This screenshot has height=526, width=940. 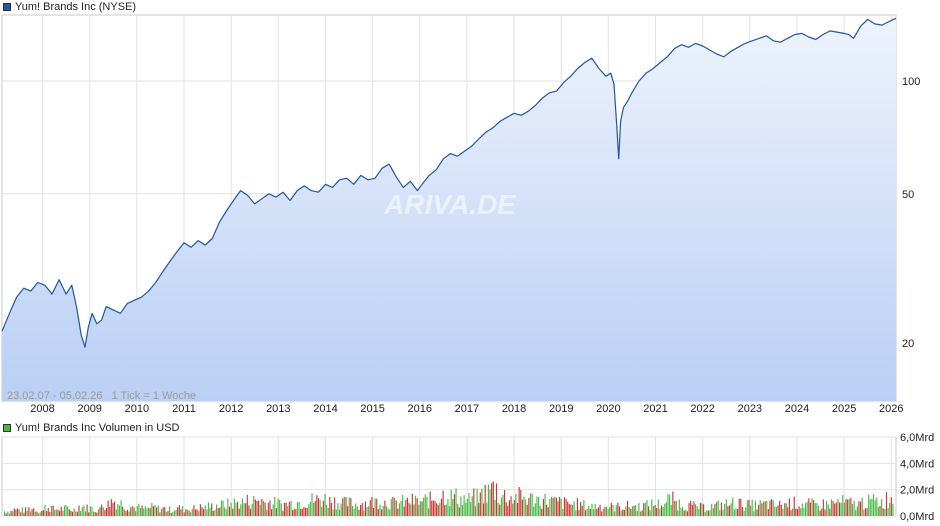 What do you see at coordinates (137, 409) in the screenshot?
I see `x-tick-label: 2010` at bounding box center [137, 409].